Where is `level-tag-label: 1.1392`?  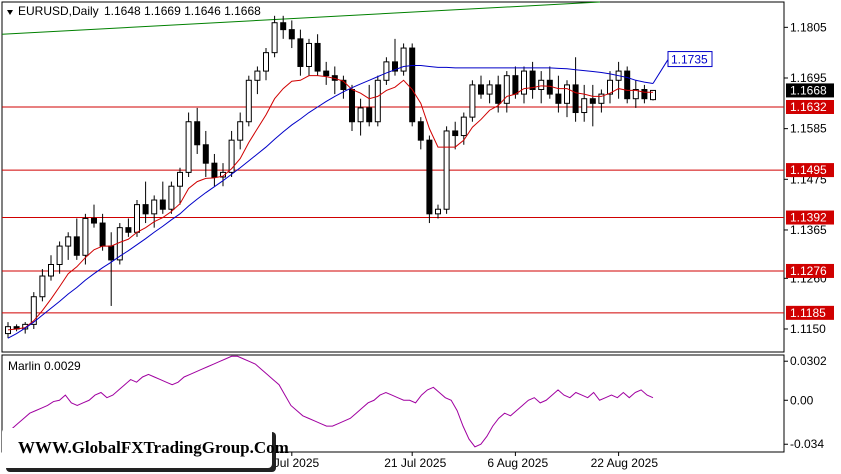 level-tag-label: 1.1392 is located at coordinates (808, 218).